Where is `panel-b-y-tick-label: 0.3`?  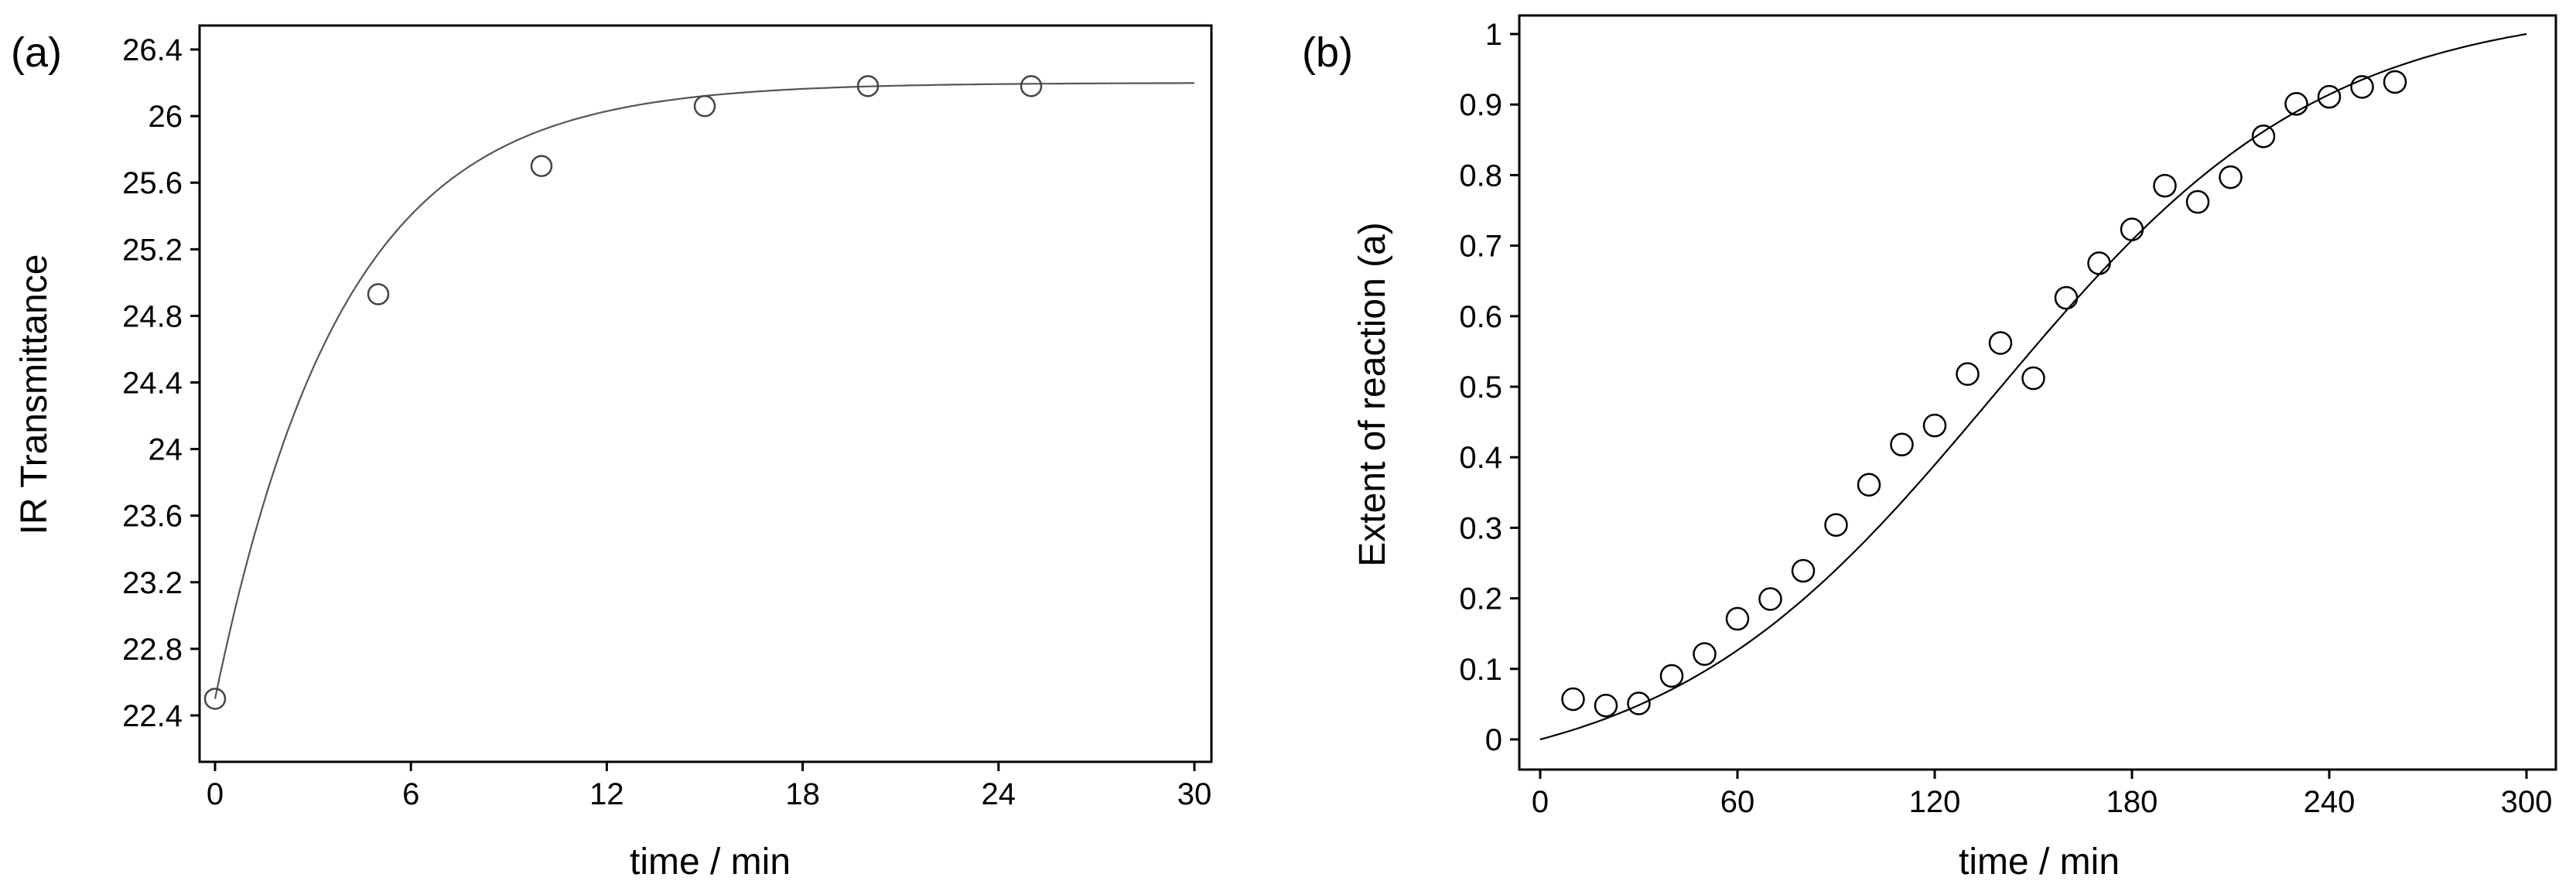
panel-b-y-tick-label: 0.3 is located at coordinates (1480, 528).